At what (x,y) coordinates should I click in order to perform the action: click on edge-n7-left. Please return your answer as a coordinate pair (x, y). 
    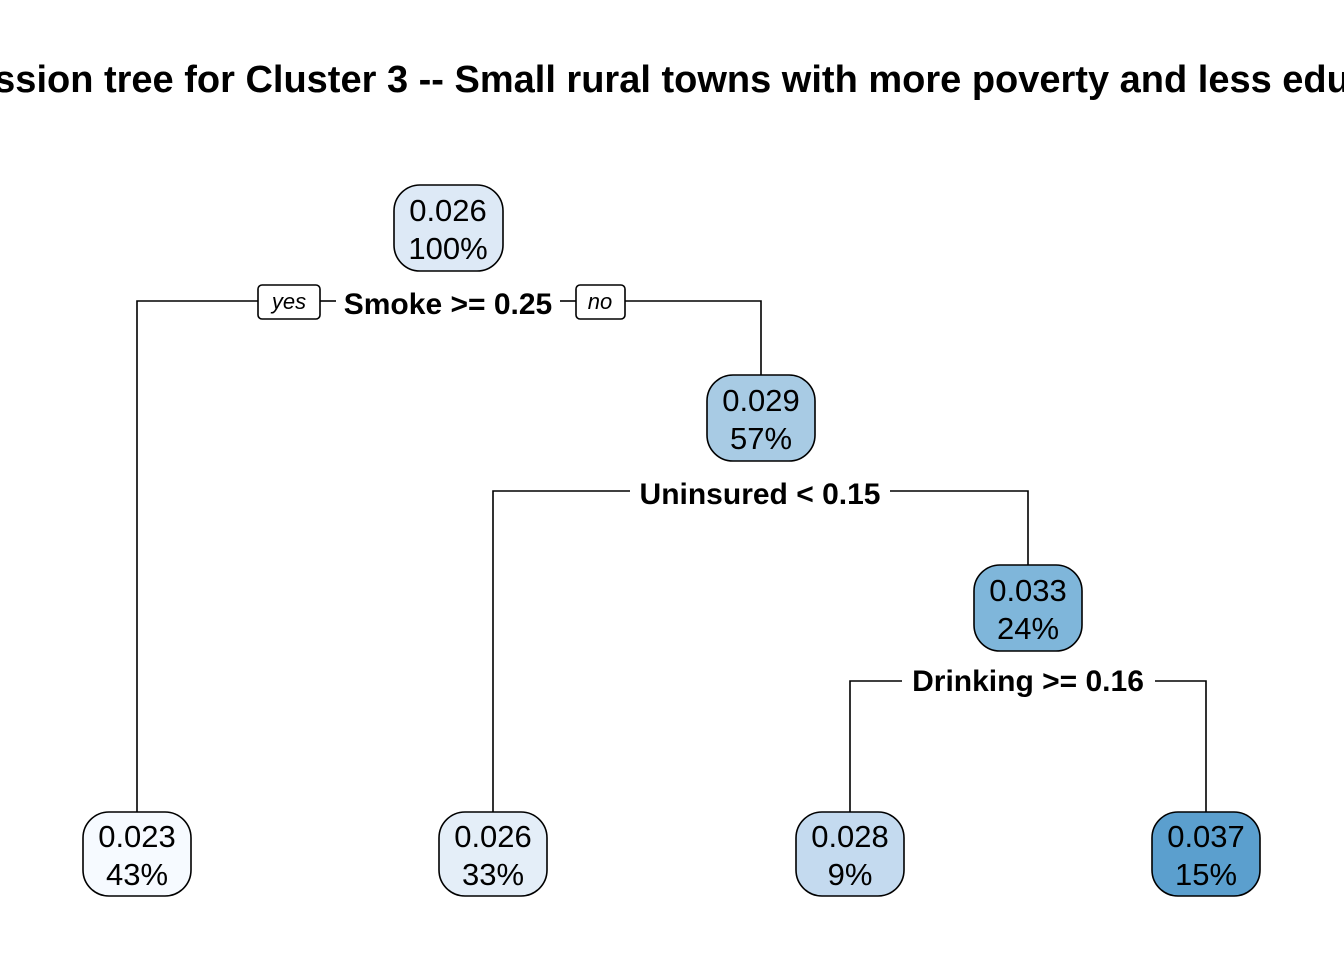
    Looking at the image, I should click on (875, 748).